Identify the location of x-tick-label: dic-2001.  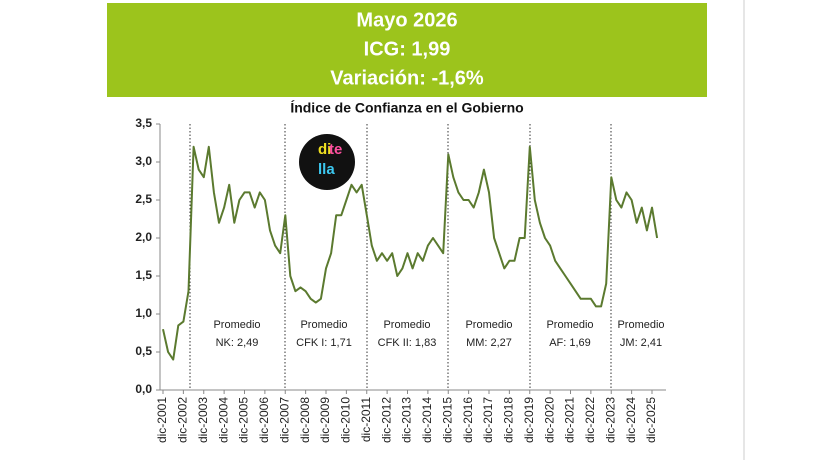
(162, 420).